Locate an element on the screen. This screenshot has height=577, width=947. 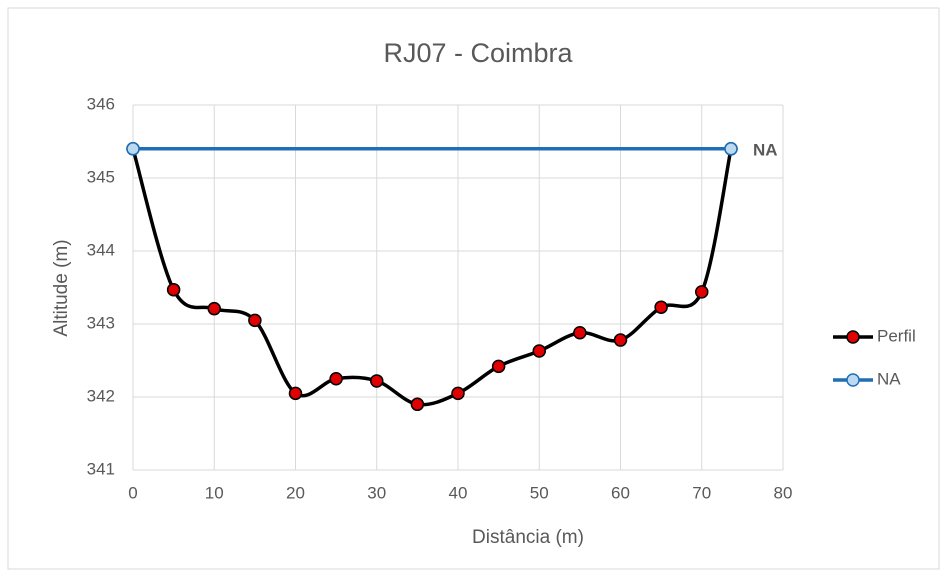
y-tick-label: 345 is located at coordinates (101, 176).